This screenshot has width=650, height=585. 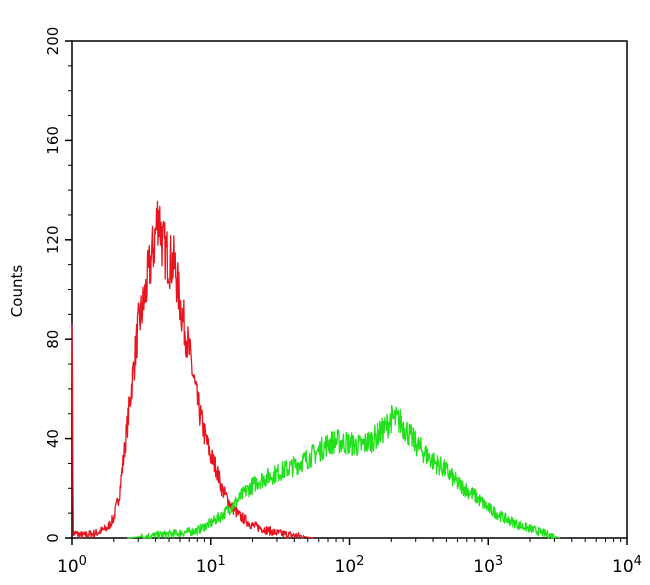 What do you see at coordinates (17, 291) in the screenshot?
I see `y-axis-label: Counts` at bounding box center [17, 291].